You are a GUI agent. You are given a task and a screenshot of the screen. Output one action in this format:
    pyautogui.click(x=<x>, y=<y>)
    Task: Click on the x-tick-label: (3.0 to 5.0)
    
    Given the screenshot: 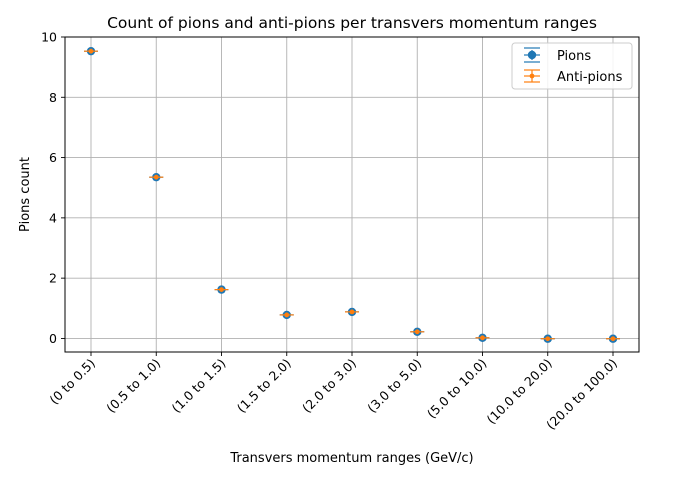 What is the action you would take?
    pyautogui.click(x=394, y=386)
    